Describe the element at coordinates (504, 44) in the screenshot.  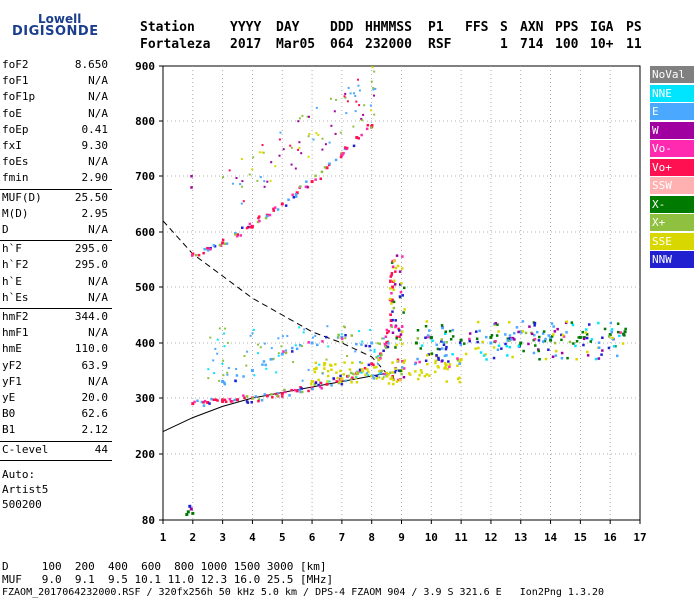
I see `header-value-7: 1` at that location.